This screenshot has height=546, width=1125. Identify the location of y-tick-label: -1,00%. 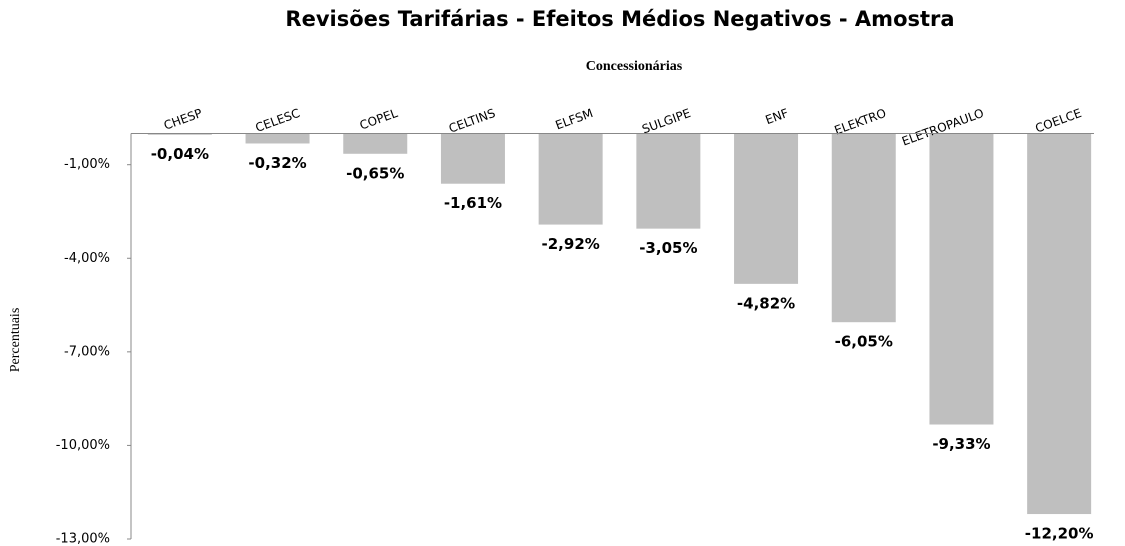
(87, 164).